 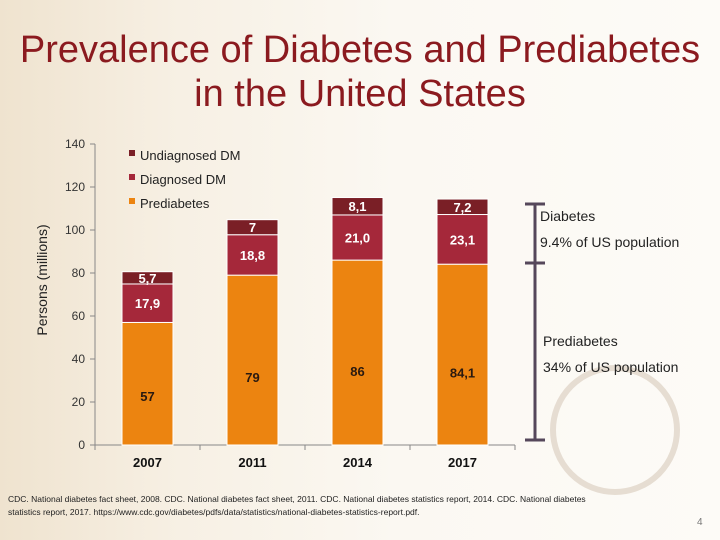 I want to click on diabetes-bracket, so click(x=535, y=322).